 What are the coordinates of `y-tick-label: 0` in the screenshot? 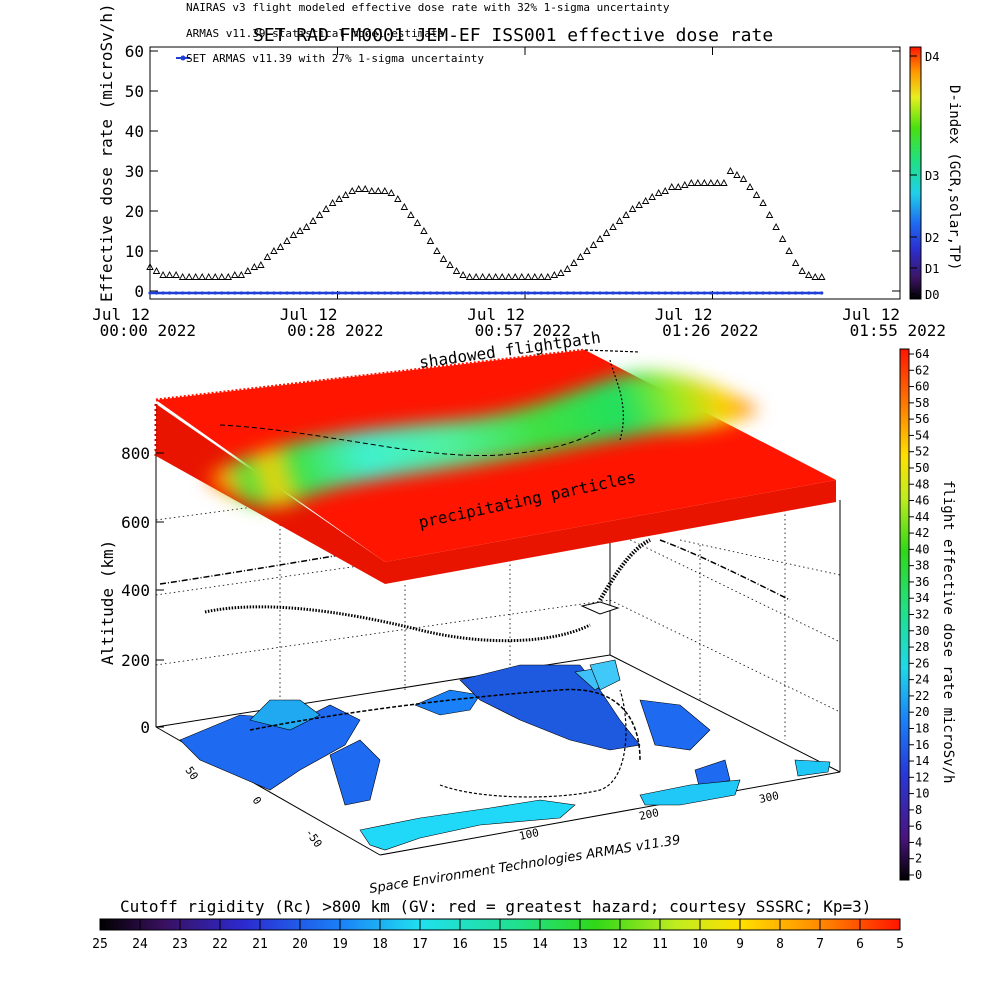 It's located at (139, 291).